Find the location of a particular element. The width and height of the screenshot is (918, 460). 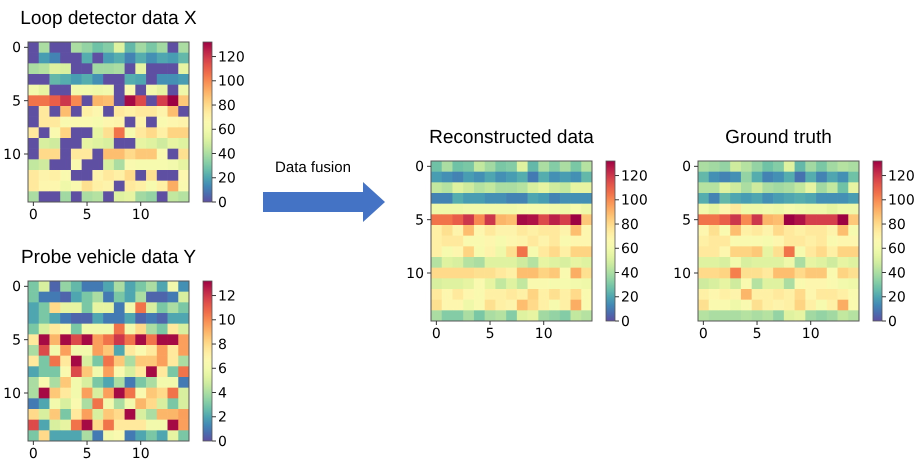

color-bar-label: 2 is located at coordinates (222, 418).